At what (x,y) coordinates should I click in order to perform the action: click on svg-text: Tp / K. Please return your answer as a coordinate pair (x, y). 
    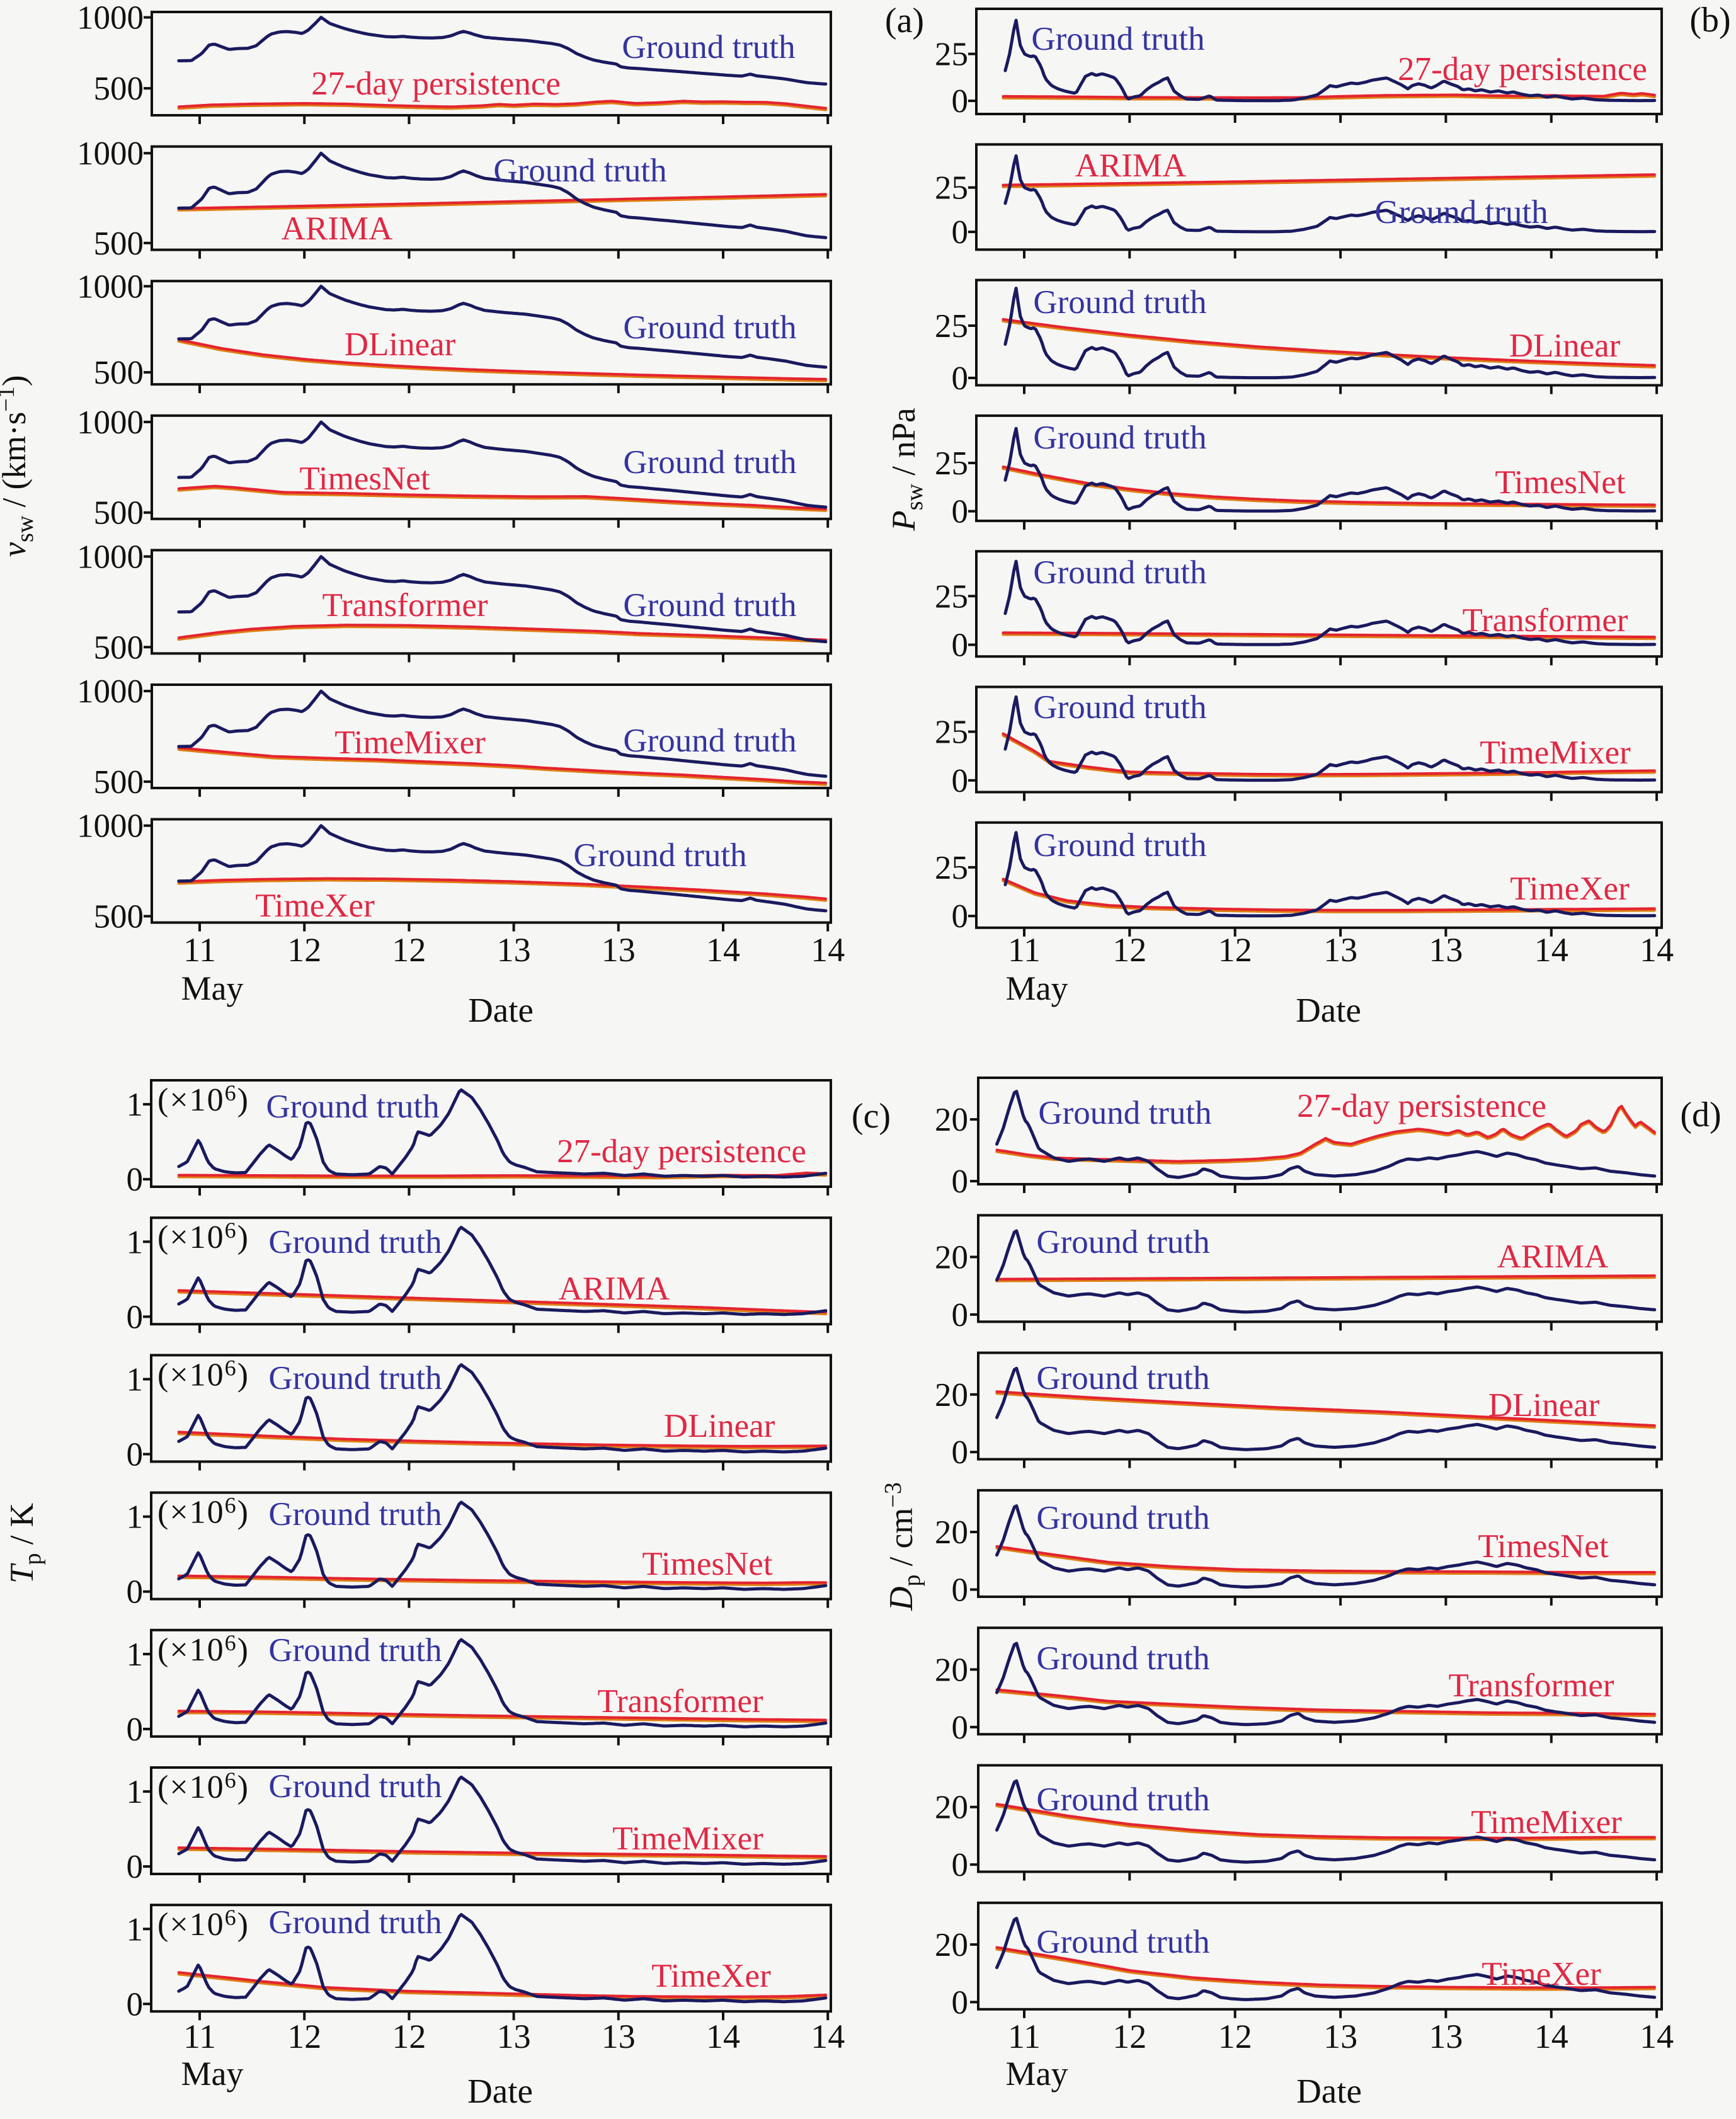
    Looking at the image, I should click on (25, 1543).